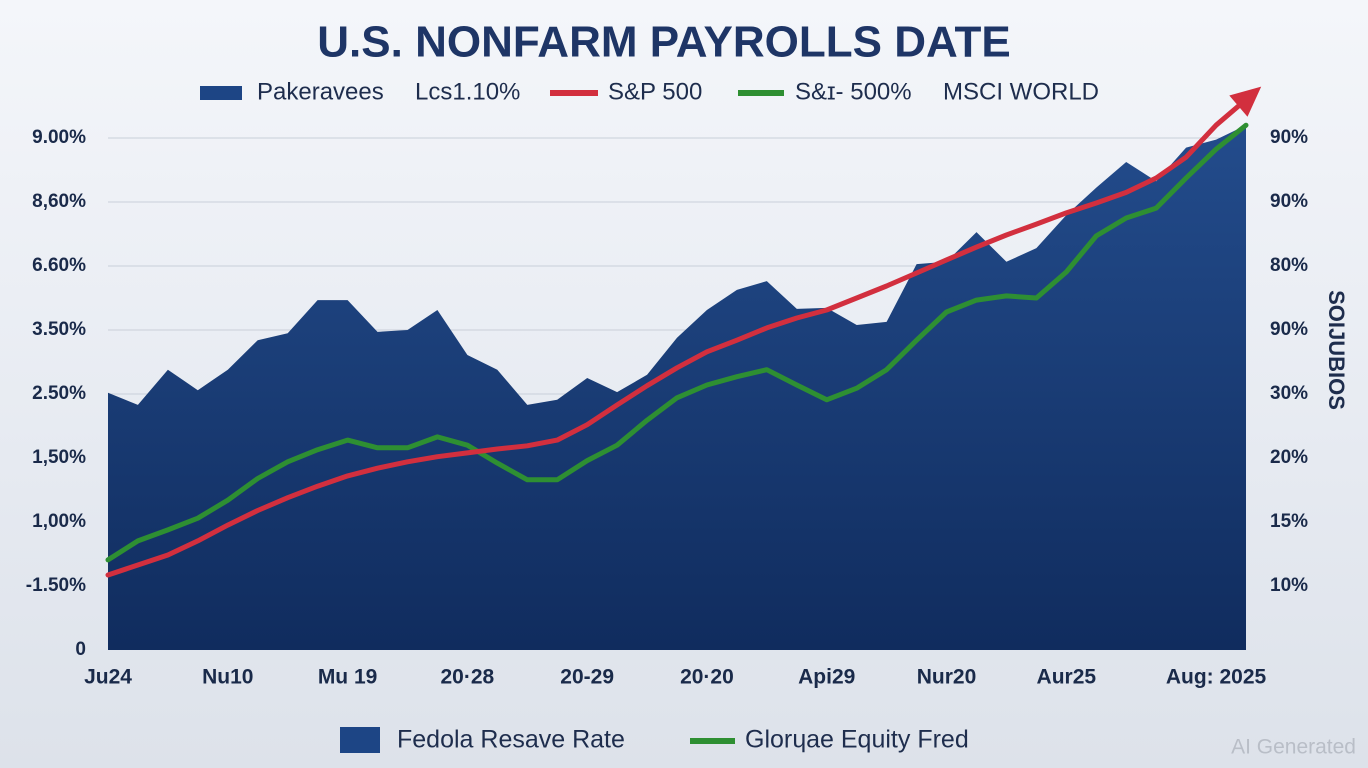 This screenshot has width=1368, height=768. What do you see at coordinates (663, 42) in the screenshot?
I see `chart-title: U.S. NONFARM PAYROLLS DATE` at bounding box center [663, 42].